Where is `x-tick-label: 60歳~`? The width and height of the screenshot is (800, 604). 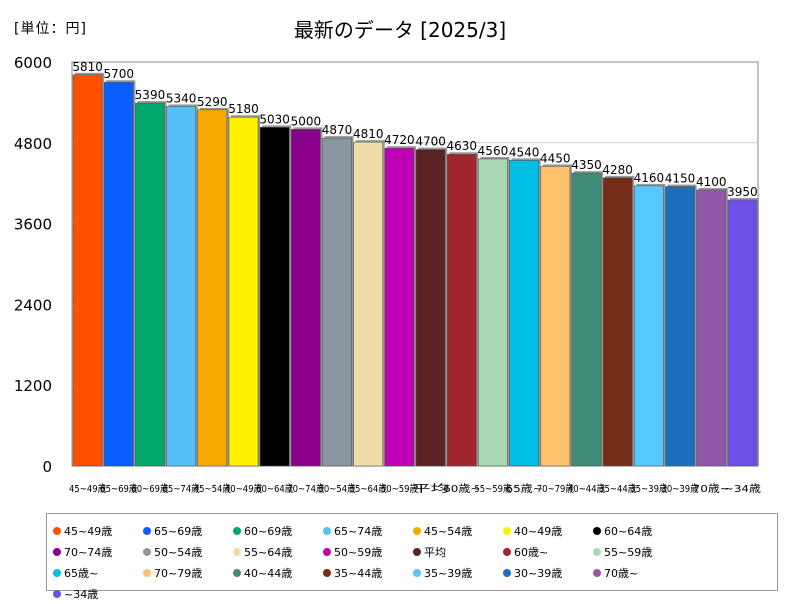
x-tick-label: 60歳~ is located at coordinates (461, 489).